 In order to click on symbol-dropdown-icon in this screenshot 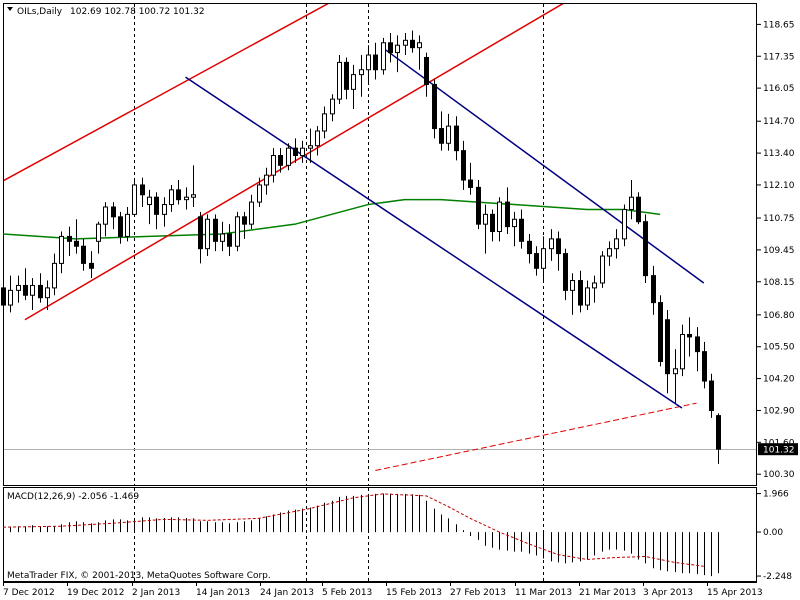, I will do `click(10, 9)`.